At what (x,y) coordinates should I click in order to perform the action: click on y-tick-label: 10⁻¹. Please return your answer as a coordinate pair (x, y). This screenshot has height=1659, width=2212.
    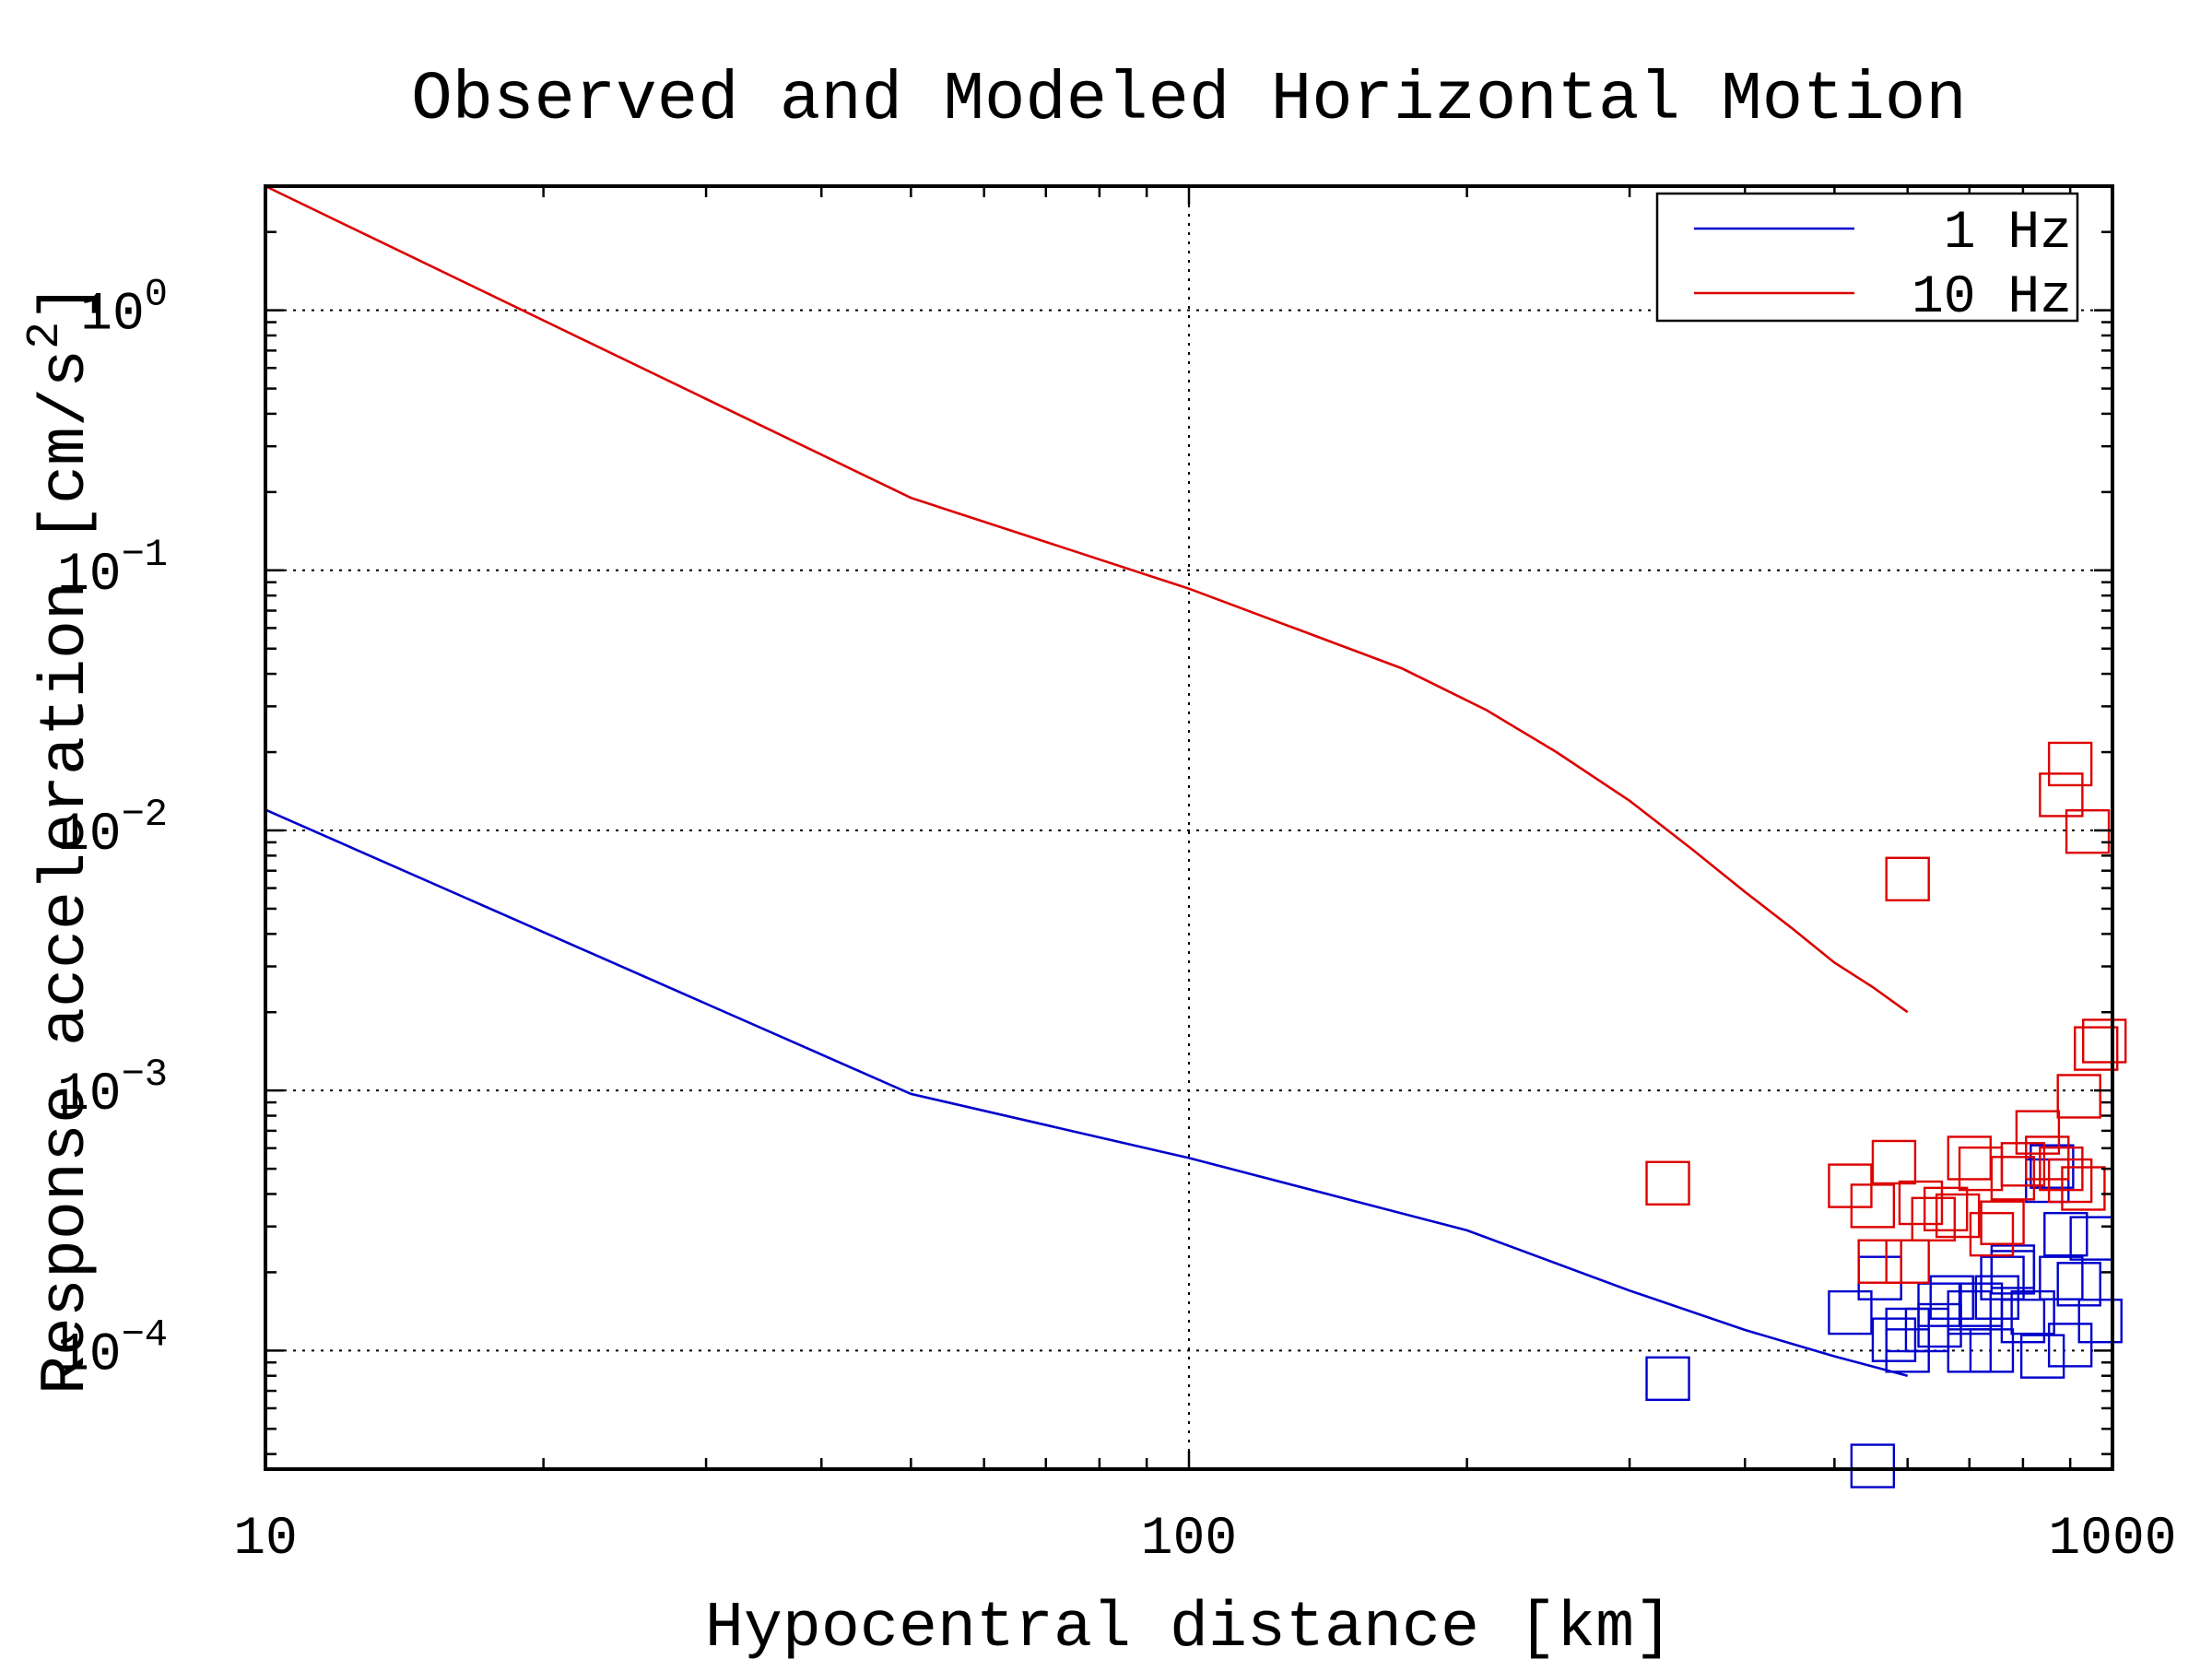
    Looking at the image, I should click on (112, 569).